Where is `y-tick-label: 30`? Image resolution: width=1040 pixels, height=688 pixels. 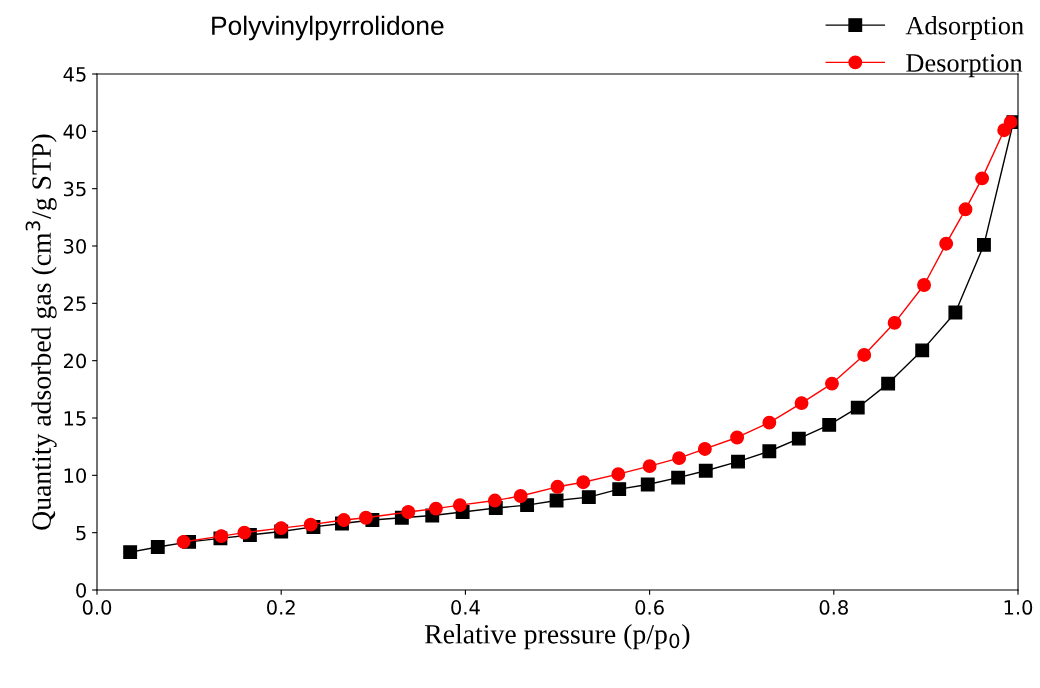
y-tick-label: 30 is located at coordinates (75, 246).